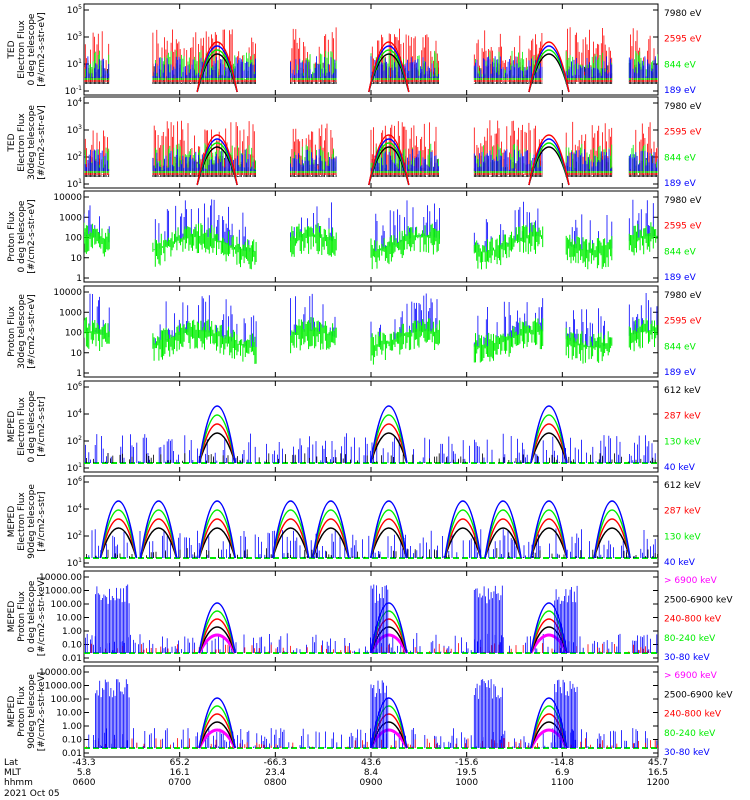 Image resolution: width=750 pixels, height=800 pixels. What do you see at coordinates (22, 331) in the screenshot?
I see `y-axis-label-line: 30deg telescope` at bounding box center [22, 331].